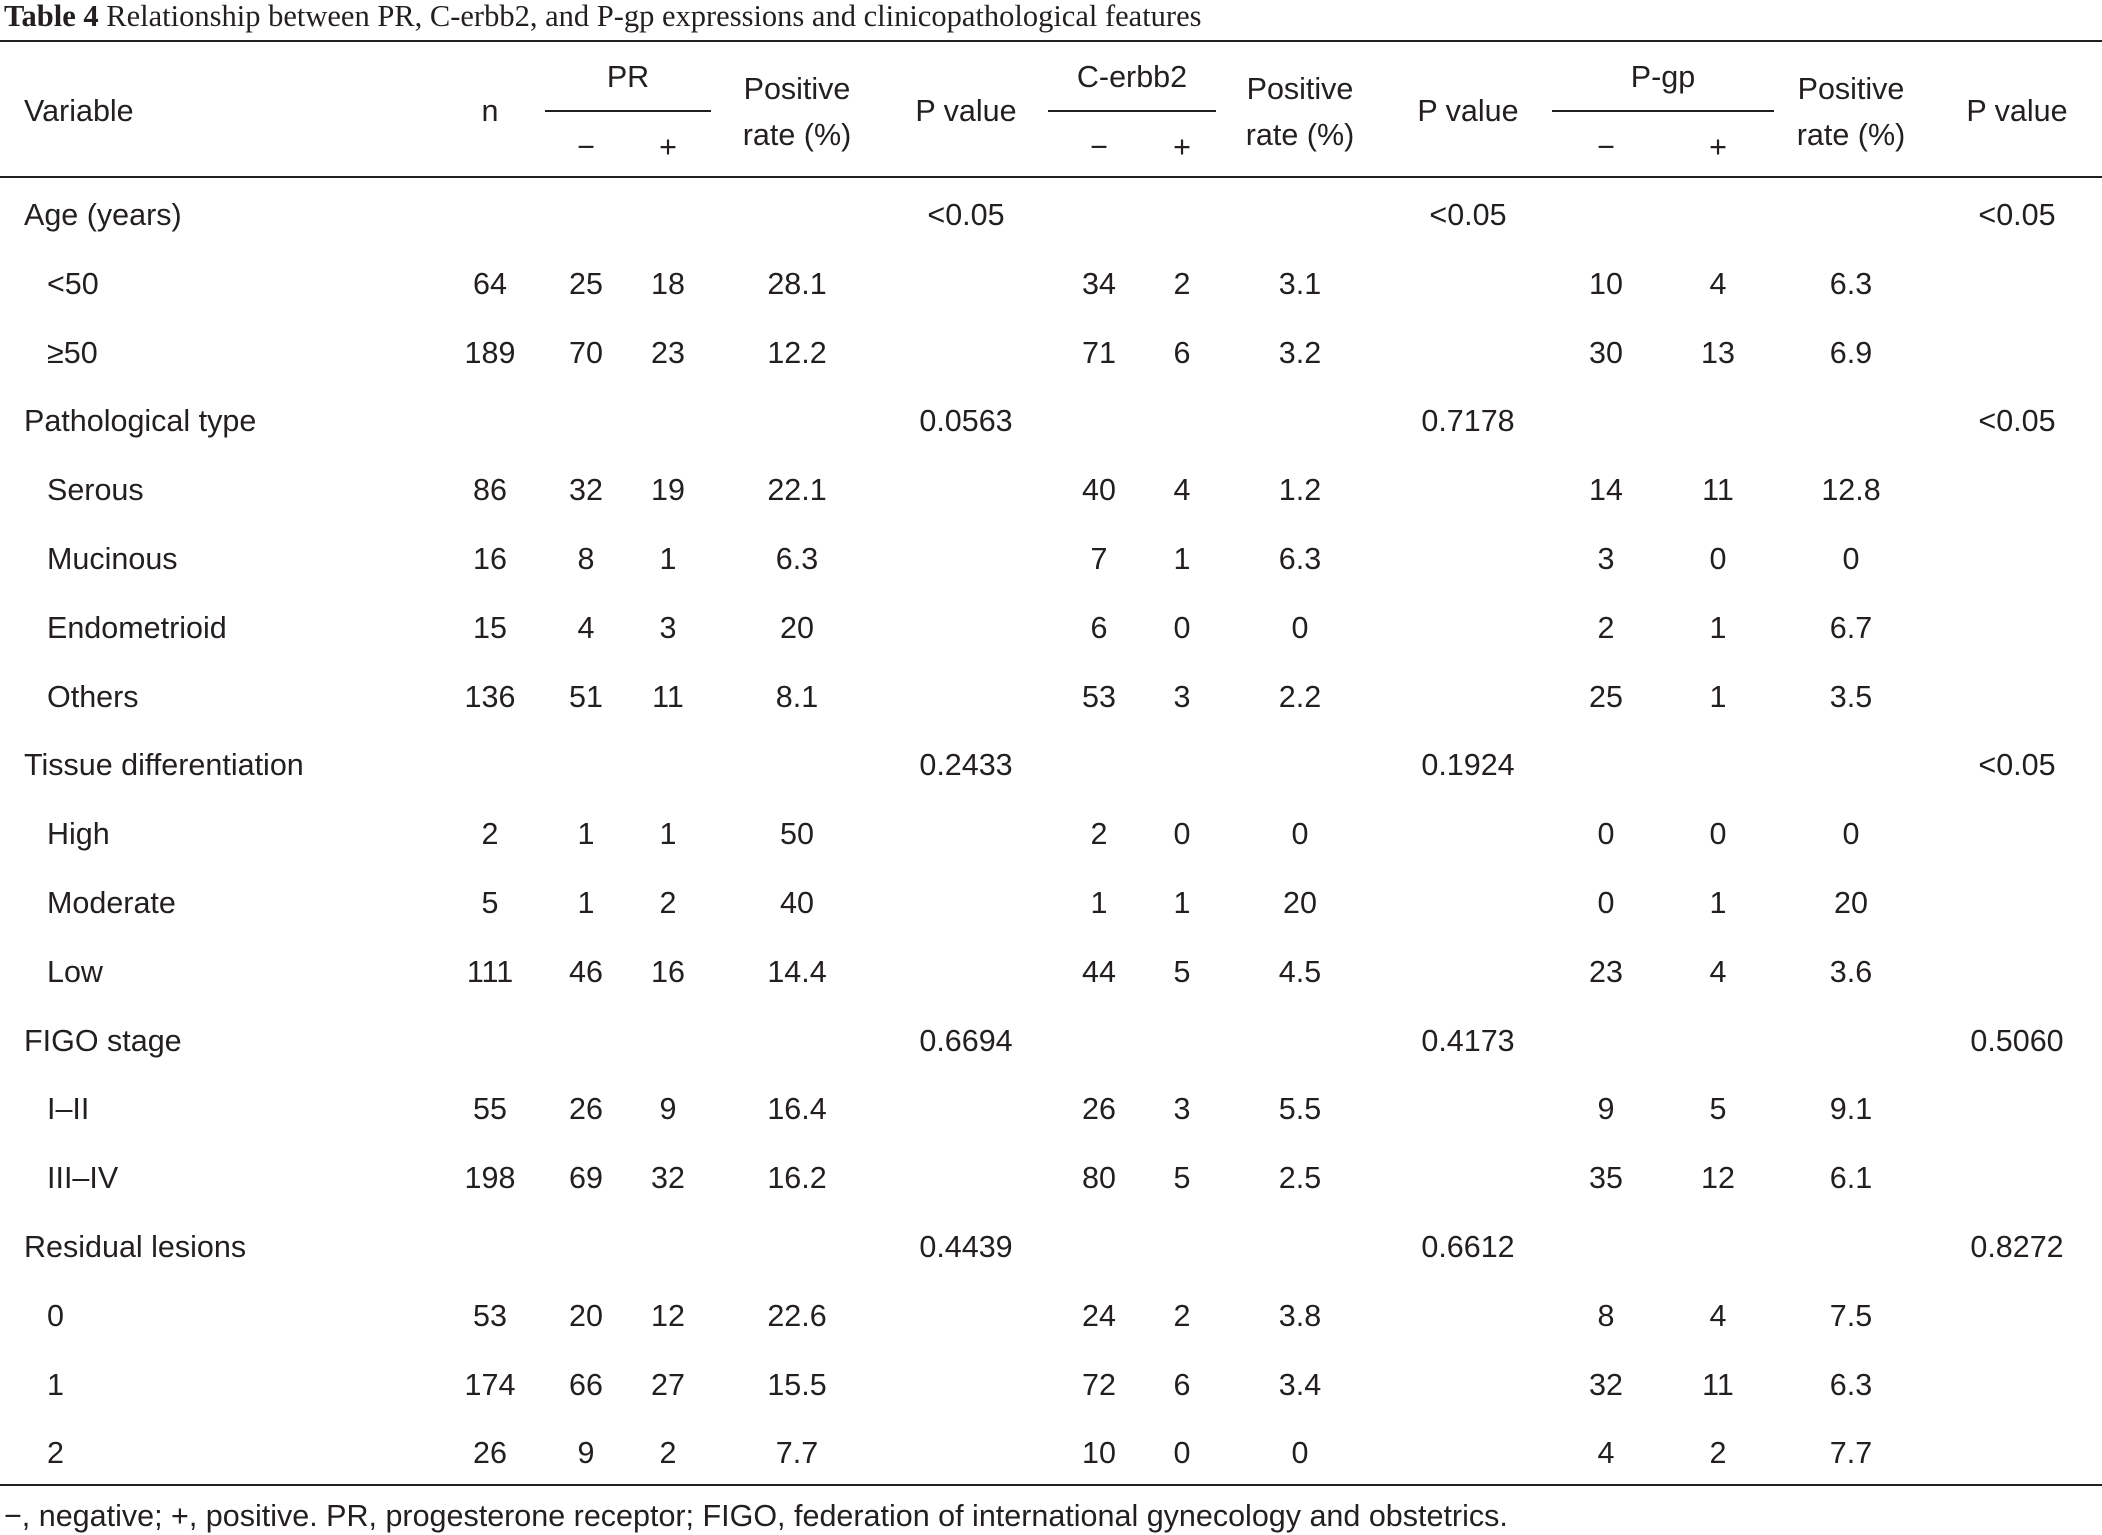 The height and width of the screenshot is (1535, 2102). I want to click on cell-pgp-negative: 10, so click(1606, 284).